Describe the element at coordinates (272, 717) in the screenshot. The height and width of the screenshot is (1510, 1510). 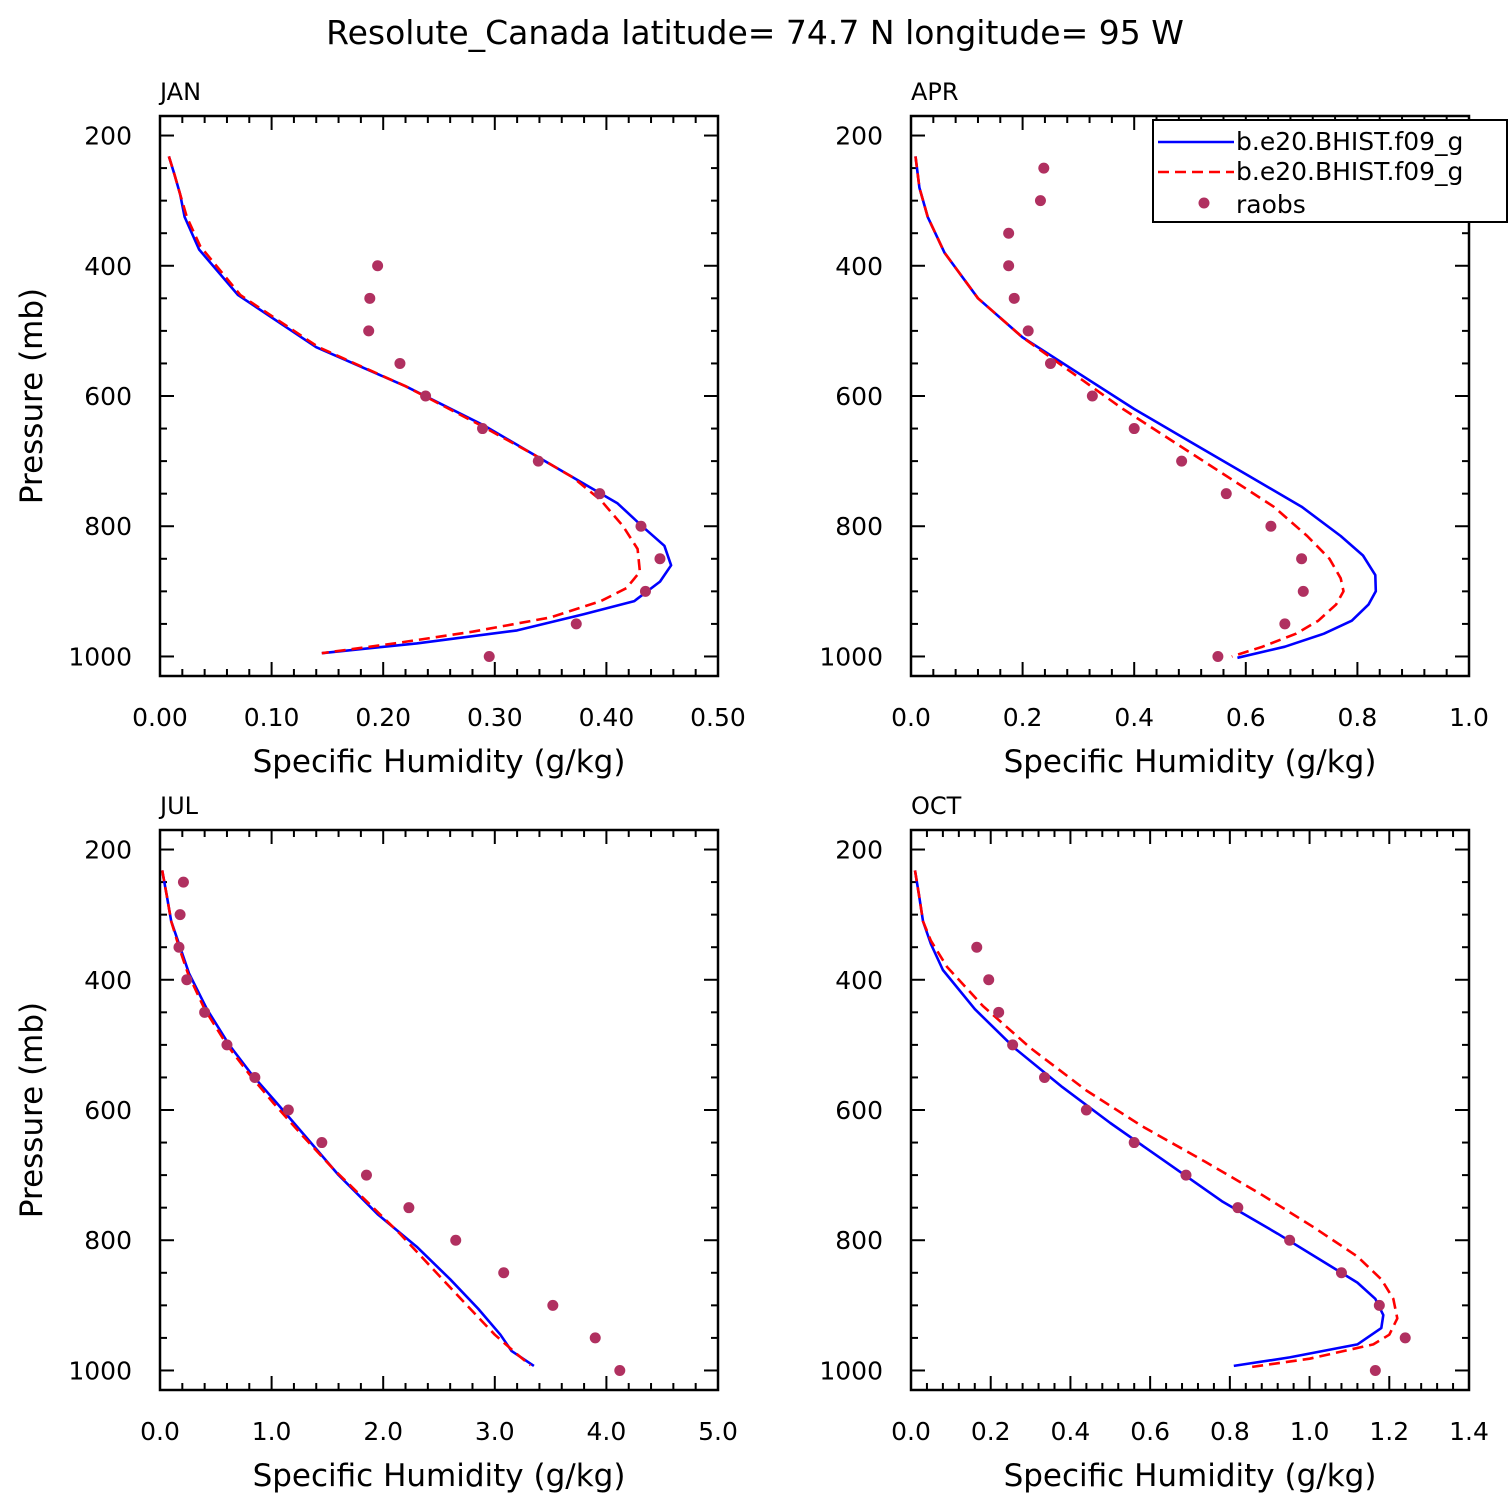
I see `x-tick-label: 0.10` at that location.